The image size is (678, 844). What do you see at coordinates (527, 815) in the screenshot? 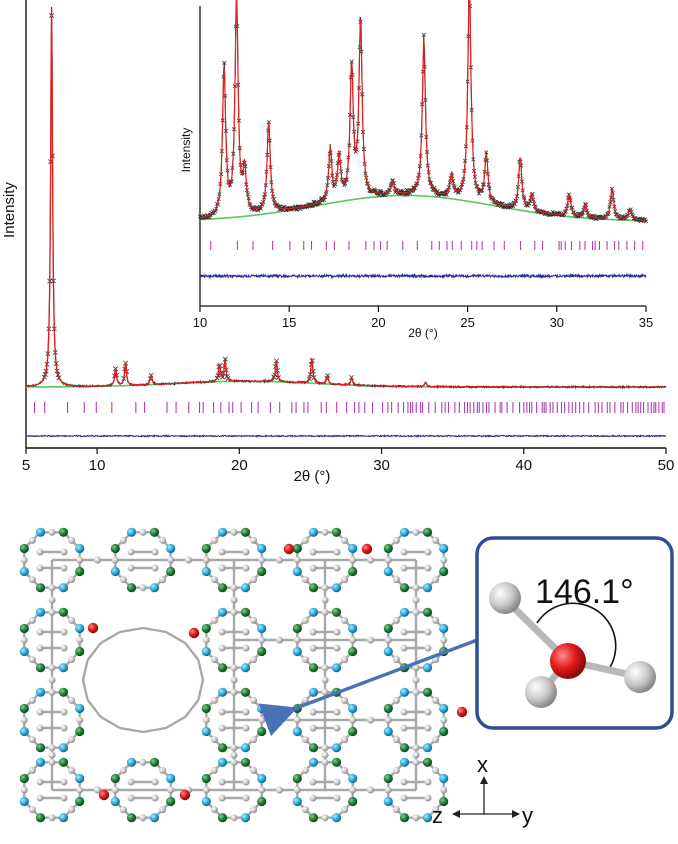
I see `axis-y-label: y` at bounding box center [527, 815].